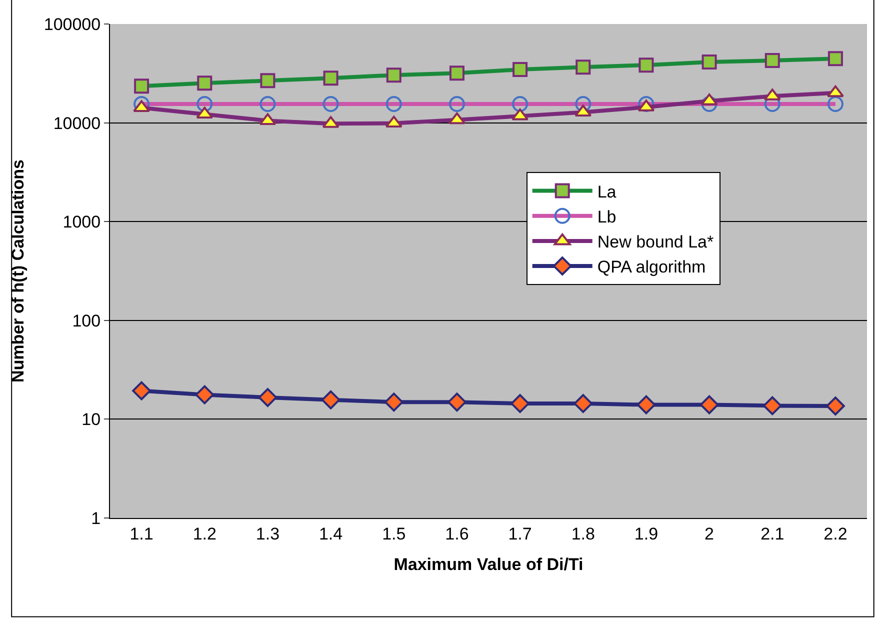 The image size is (875, 626). What do you see at coordinates (646, 534) in the screenshot?
I see `x-tick-label: 1.9` at bounding box center [646, 534].